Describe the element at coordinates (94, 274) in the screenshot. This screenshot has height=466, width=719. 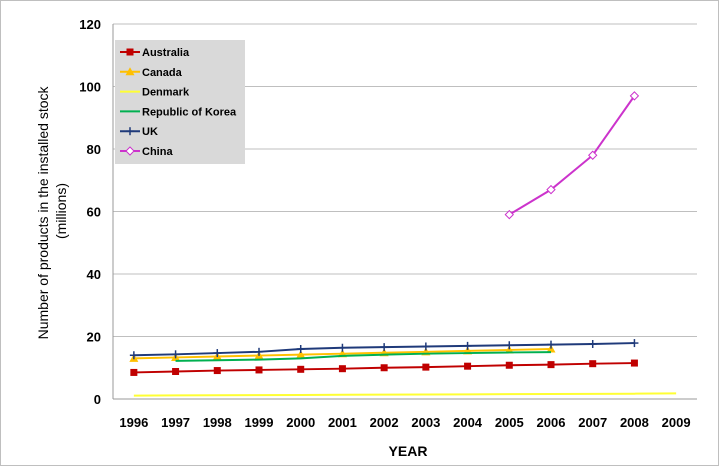
I see `y-tick-label: 40` at that location.